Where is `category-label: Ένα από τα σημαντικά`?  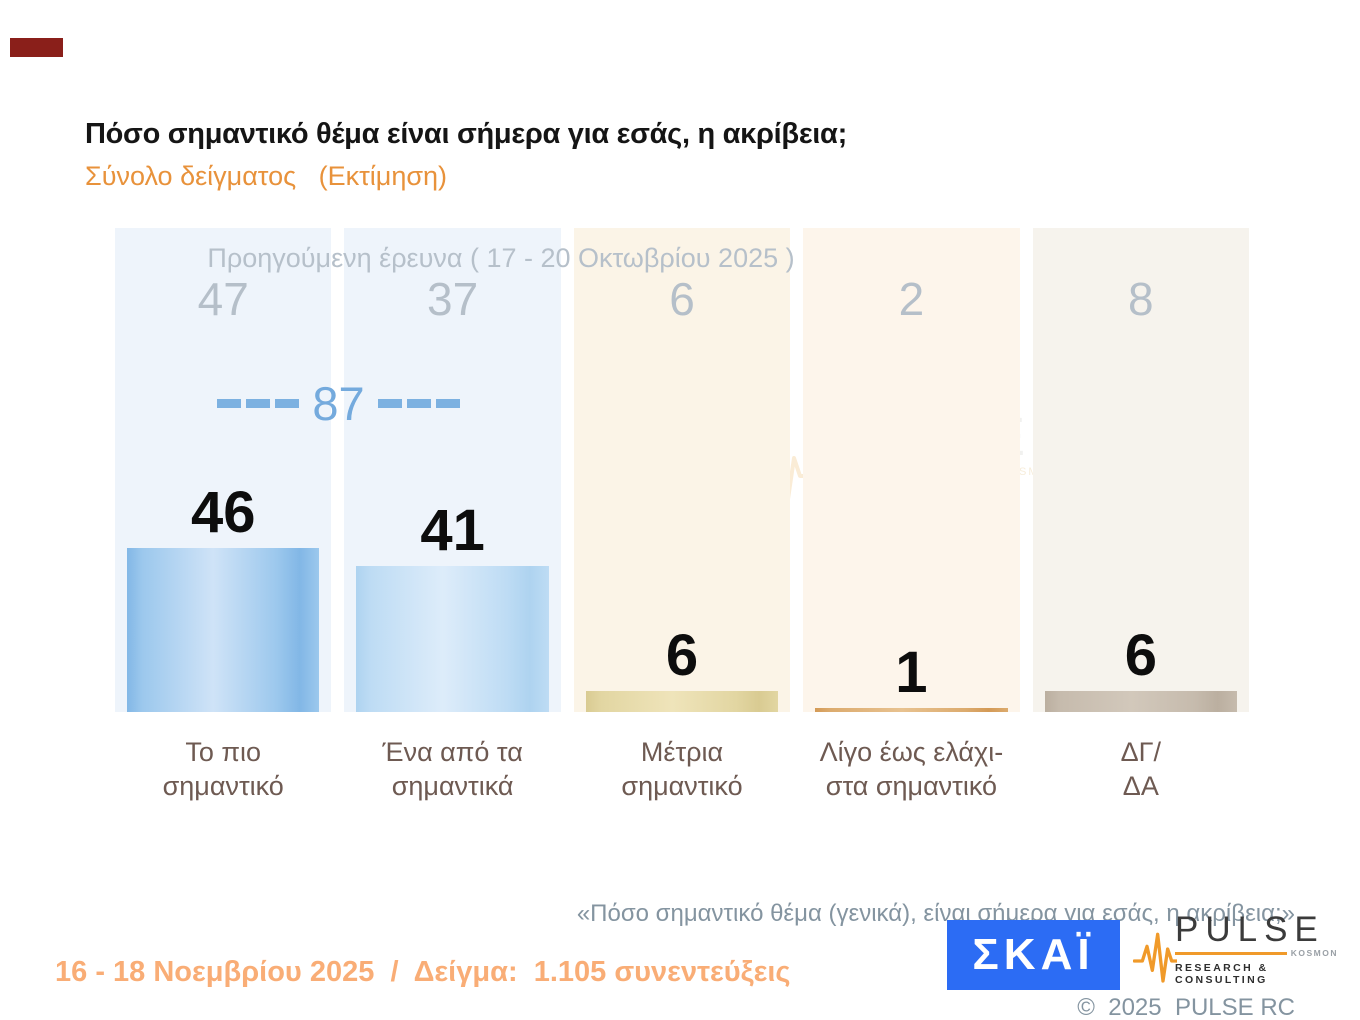 category-label: Ένα από τα σημαντικά is located at coordinates (452, 769).